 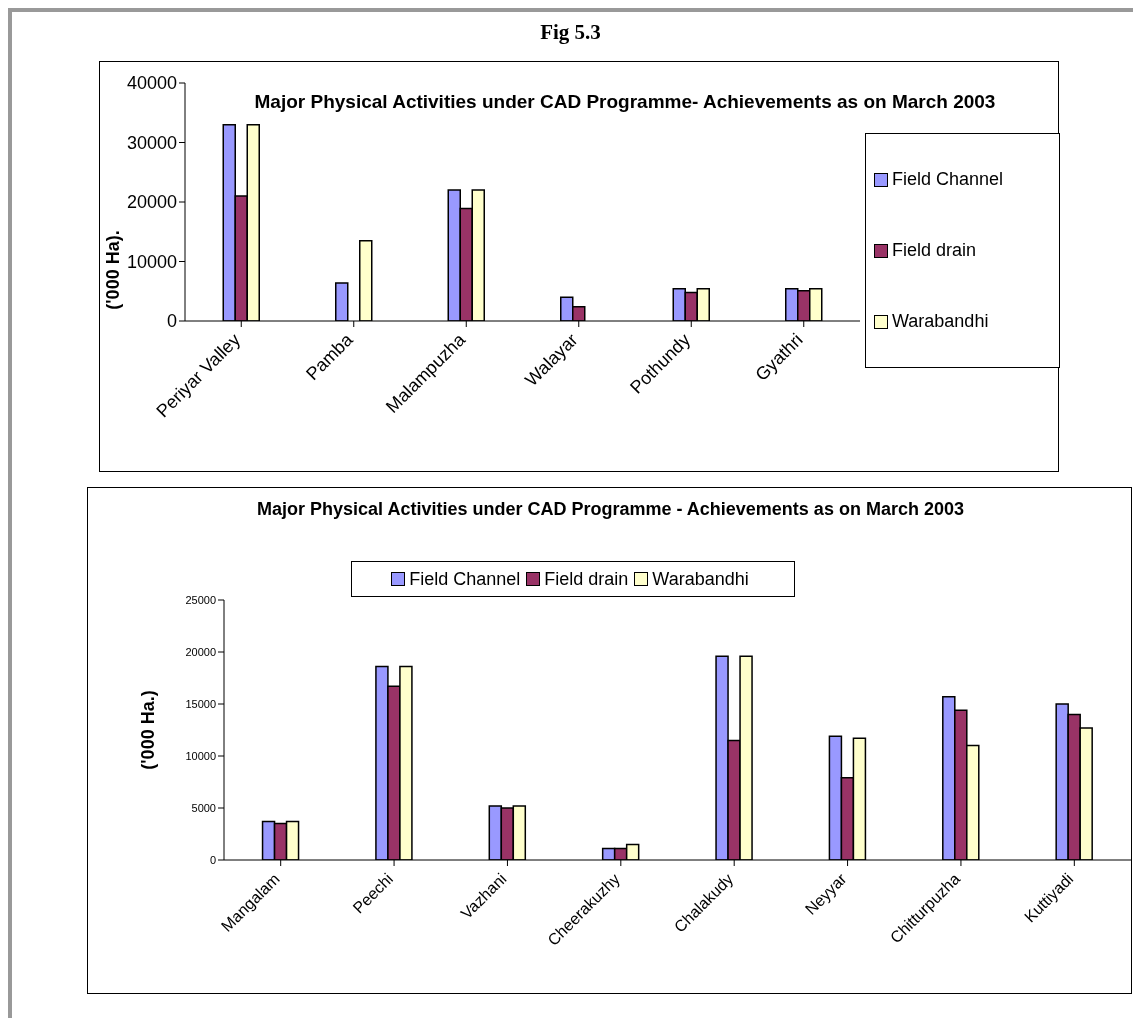 What do you see at coordinates (200, 599) in the screenshot?
I see `y-tick-label: 25000` at bounding box center [200, 599].